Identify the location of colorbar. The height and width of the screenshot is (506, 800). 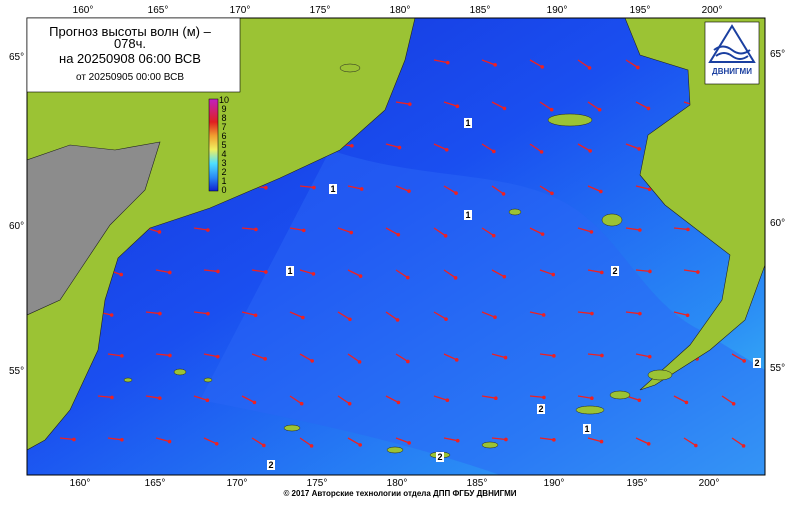
(213, 145).